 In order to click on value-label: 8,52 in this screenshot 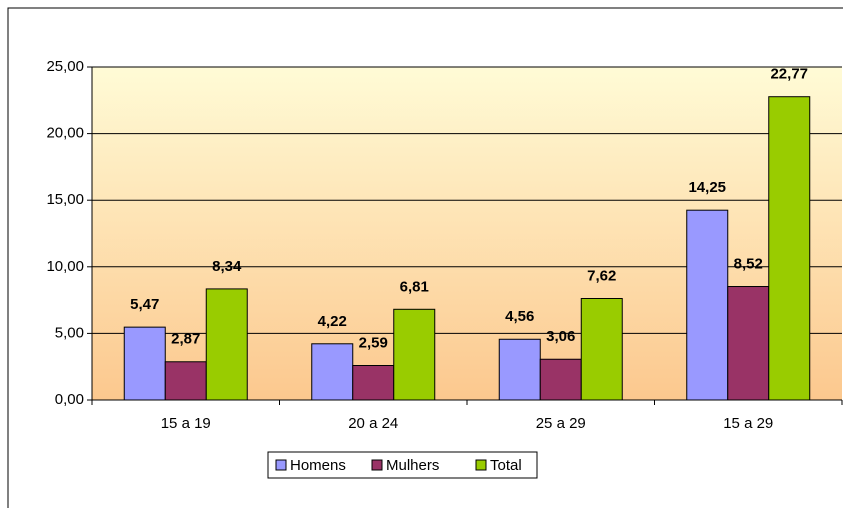, I will do `click(748, 263)`.